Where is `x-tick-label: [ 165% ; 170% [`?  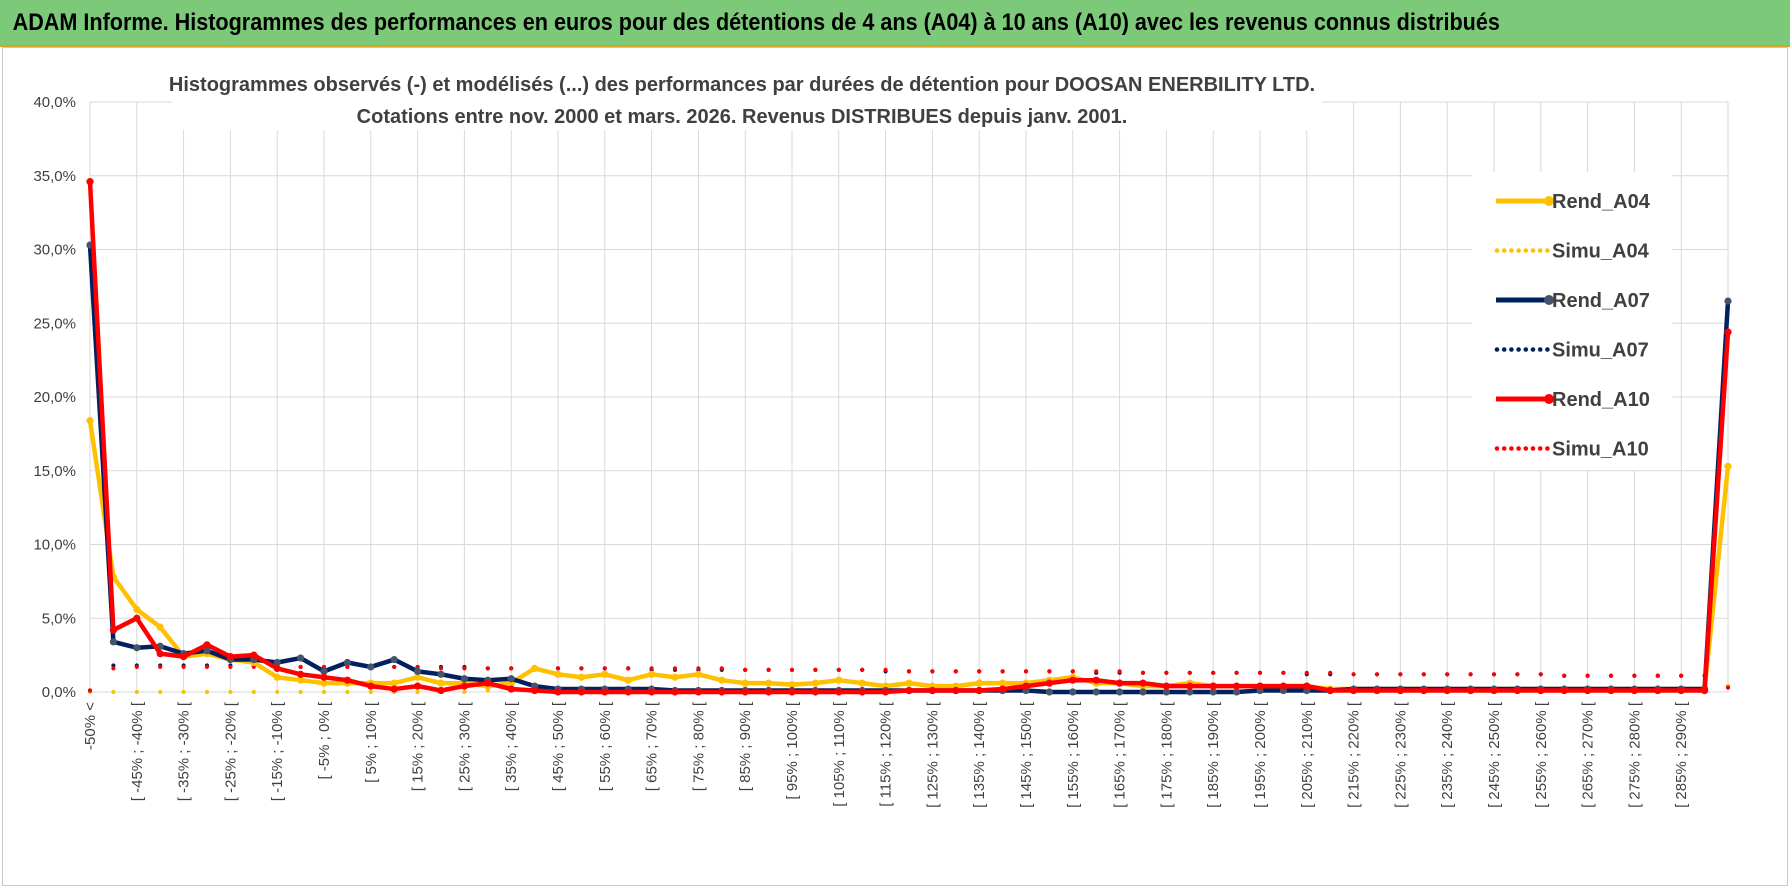 x-tick-label: [ 165% ; 170% [ is located at coordinates (1120, 754).